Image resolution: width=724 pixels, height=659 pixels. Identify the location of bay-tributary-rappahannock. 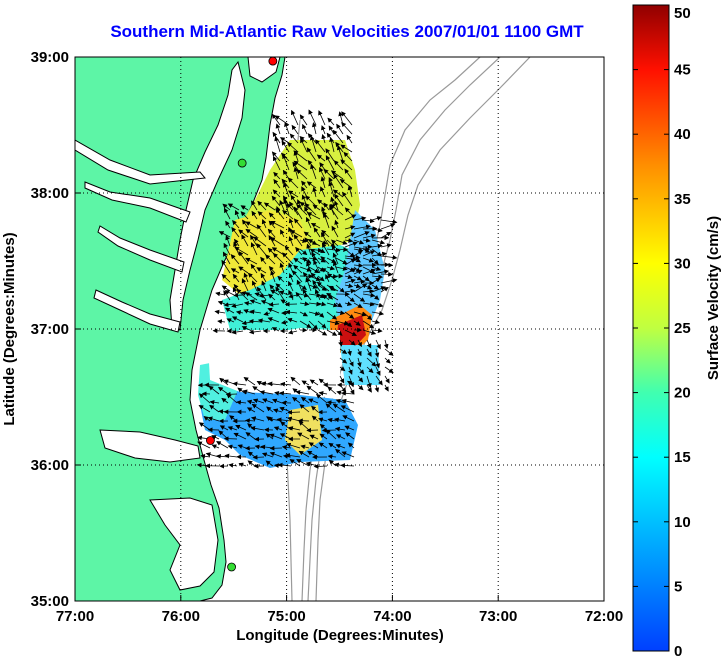
(141, 249).